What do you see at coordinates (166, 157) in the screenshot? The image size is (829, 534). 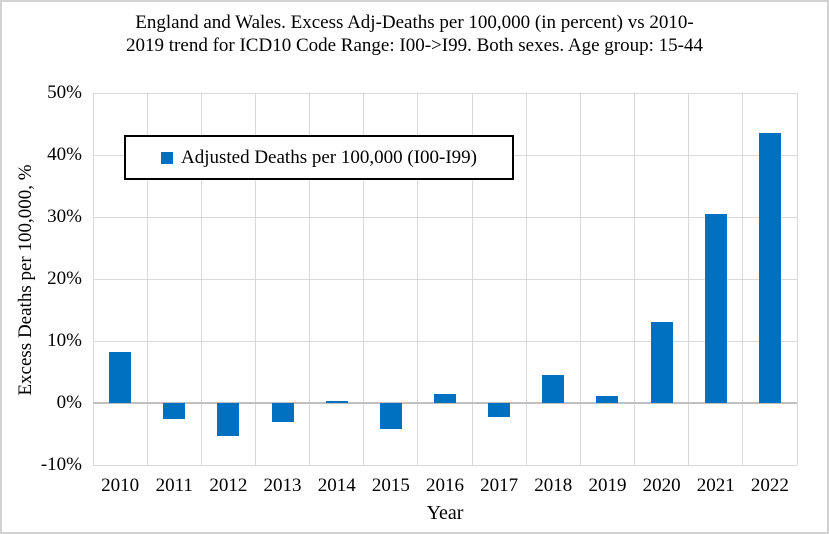 I see `legend-marker-icon` at bounding box center [166, 157].